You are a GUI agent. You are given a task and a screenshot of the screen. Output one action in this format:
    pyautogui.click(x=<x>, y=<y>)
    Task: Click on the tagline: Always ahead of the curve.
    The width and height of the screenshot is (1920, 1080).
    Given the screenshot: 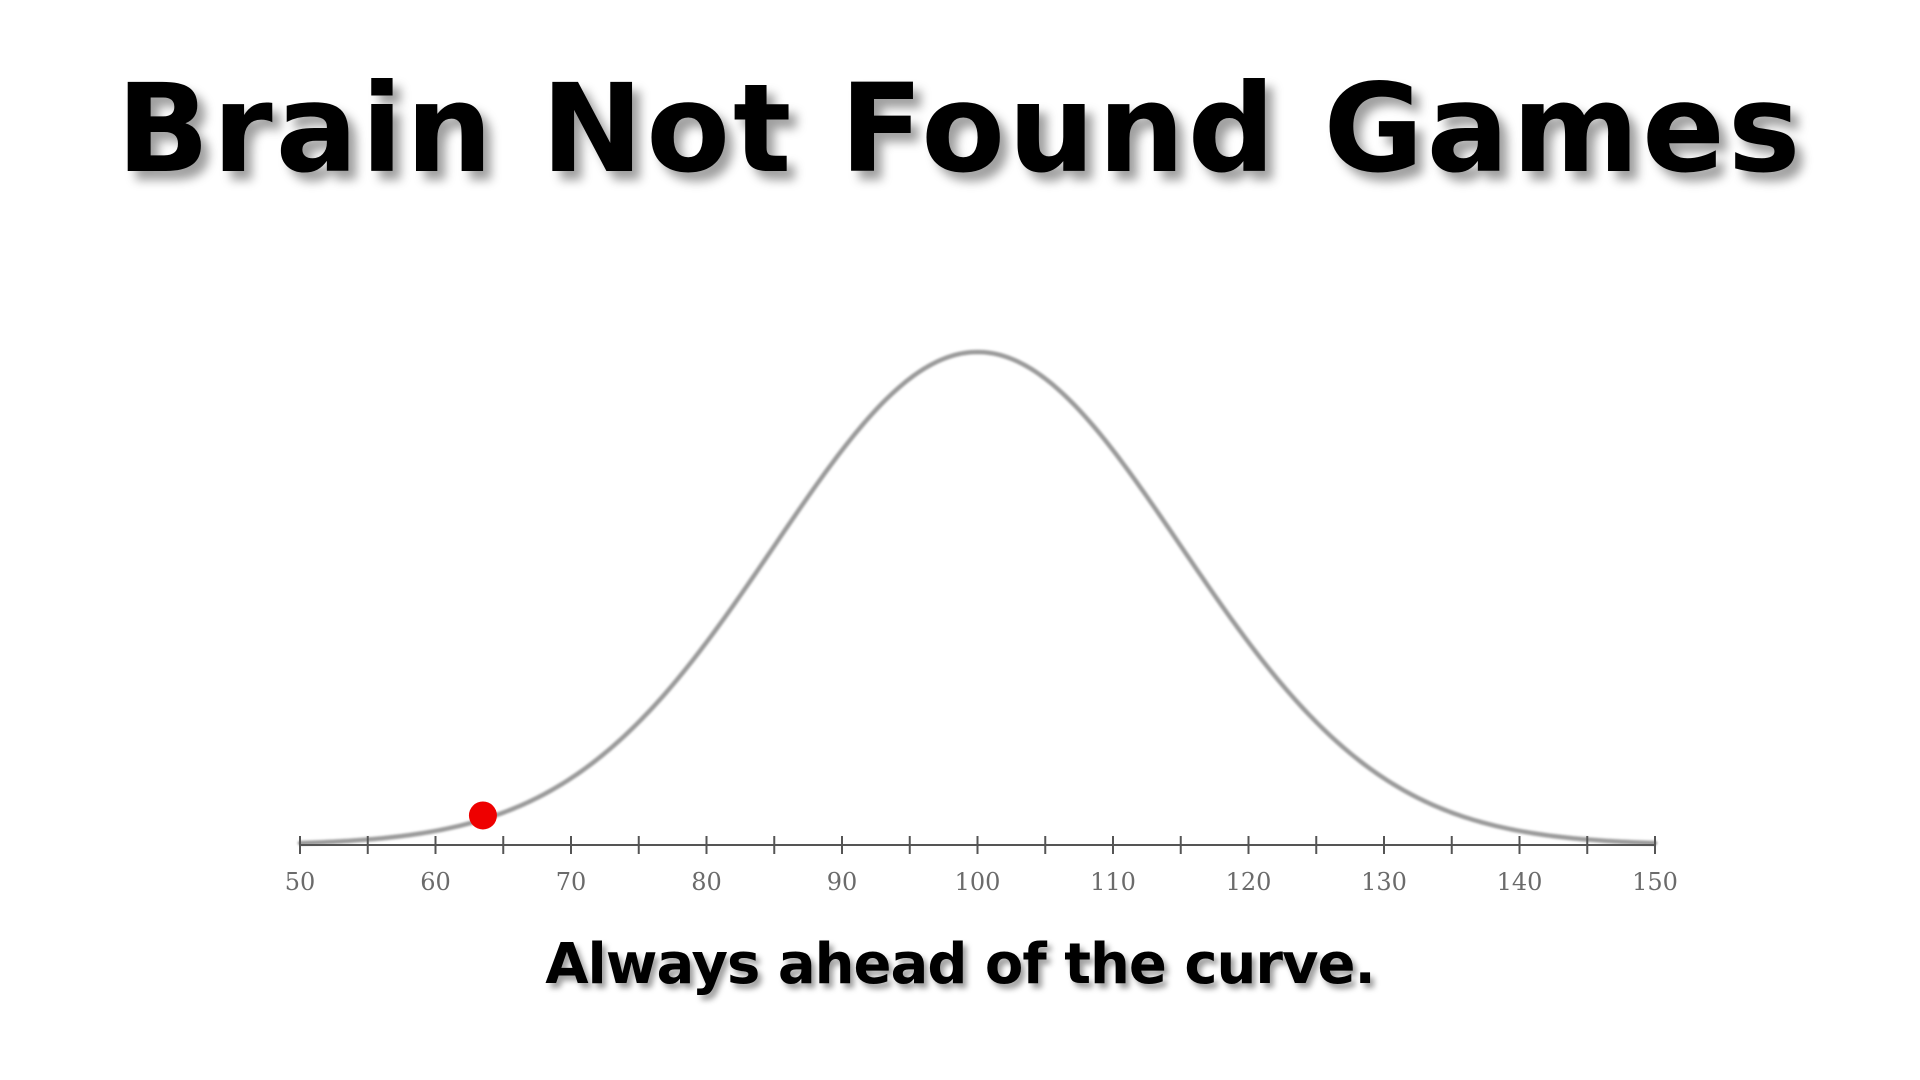 What is the action you would take?
    pyautogui.click(x=960, y=964)
    